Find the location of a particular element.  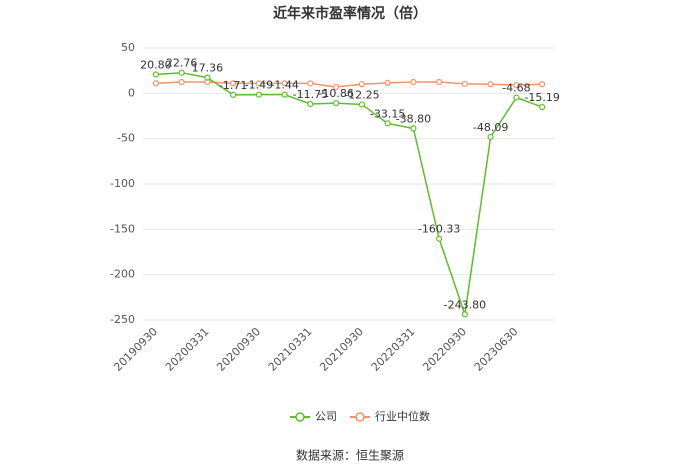

data-label: 17.36 is located at coordinates (208, 68).